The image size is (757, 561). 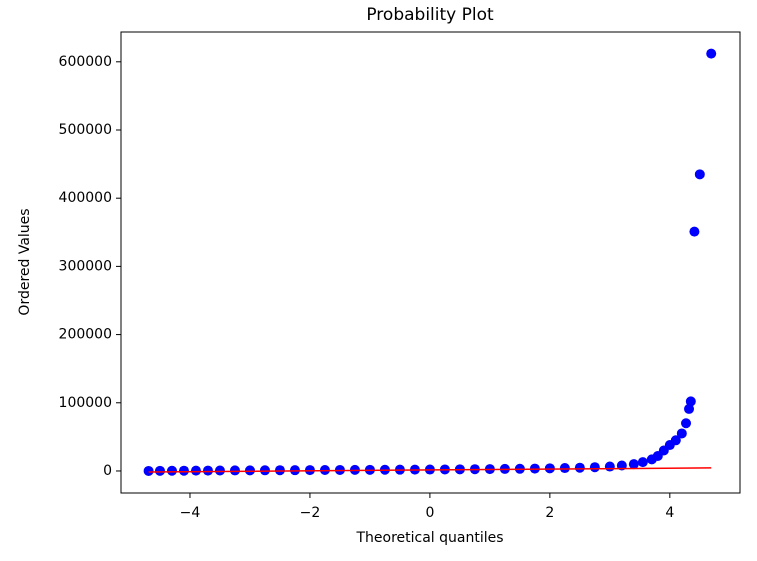 What do you see at coordinates (549, 513) in the screenshot?
I see `x-tick-label: 2` at bounding box center [549, 513].